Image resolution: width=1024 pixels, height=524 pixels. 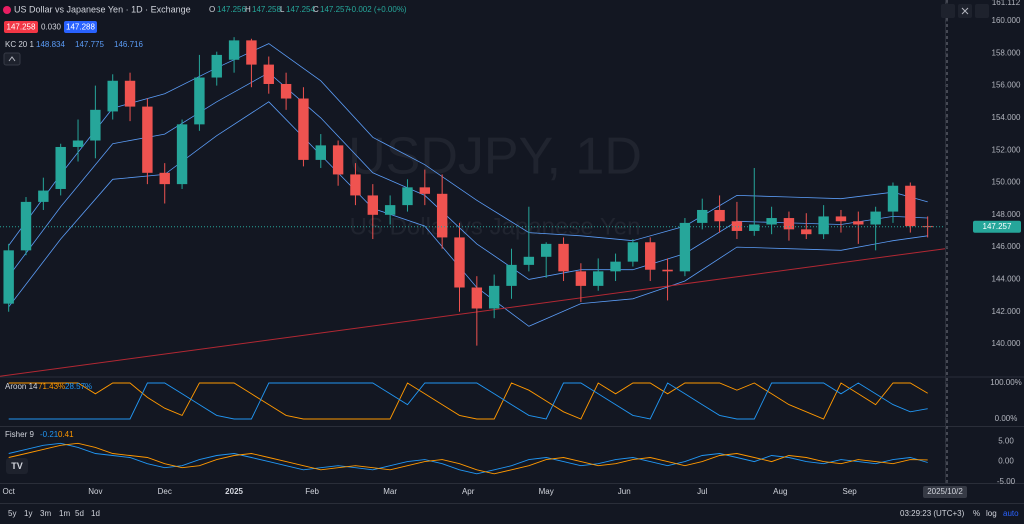 What do you see at coordinates (546, 491) in the screenshot?
I see `x-tick-label: May` at bounding box center [546, 491].